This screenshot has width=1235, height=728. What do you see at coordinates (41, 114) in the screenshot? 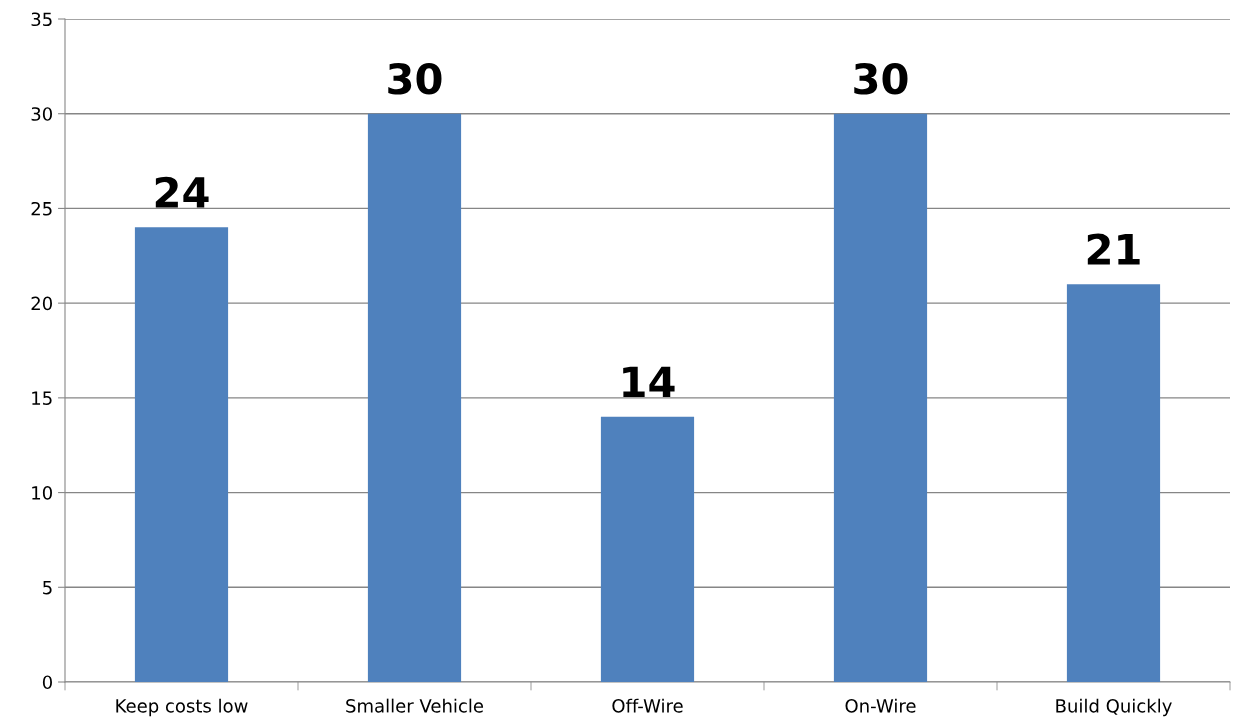
I see `y-tick-label: 30` at bounding box center [41, 114].